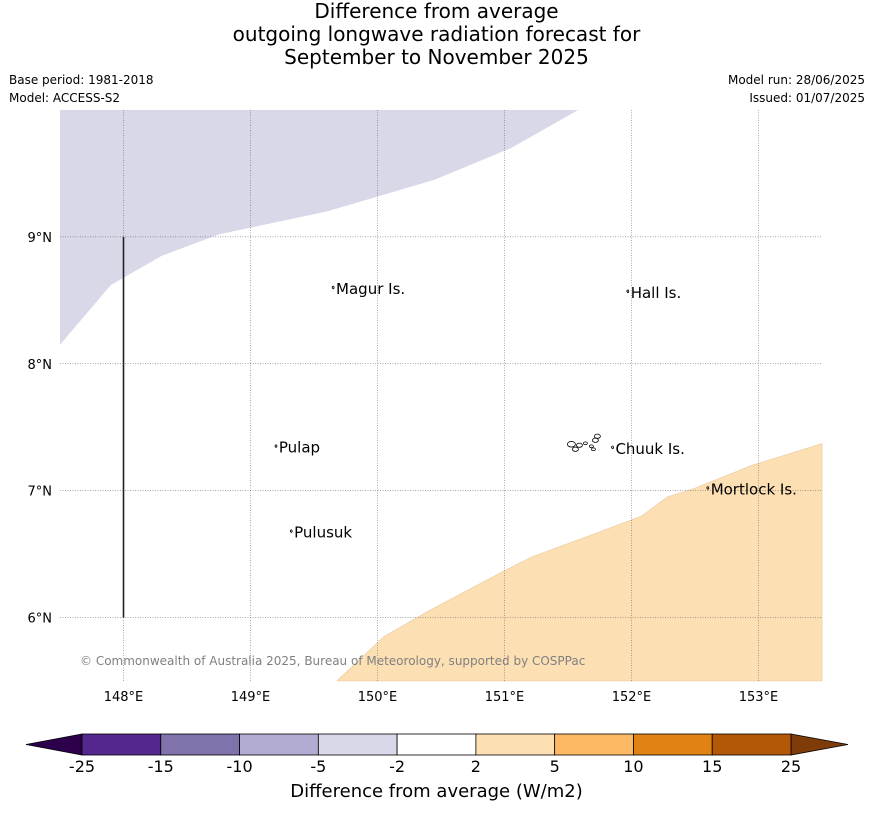 The height and width of the screenshot is (816, 873). I want to click on place-label: Pulusuk, so click(323, 533).